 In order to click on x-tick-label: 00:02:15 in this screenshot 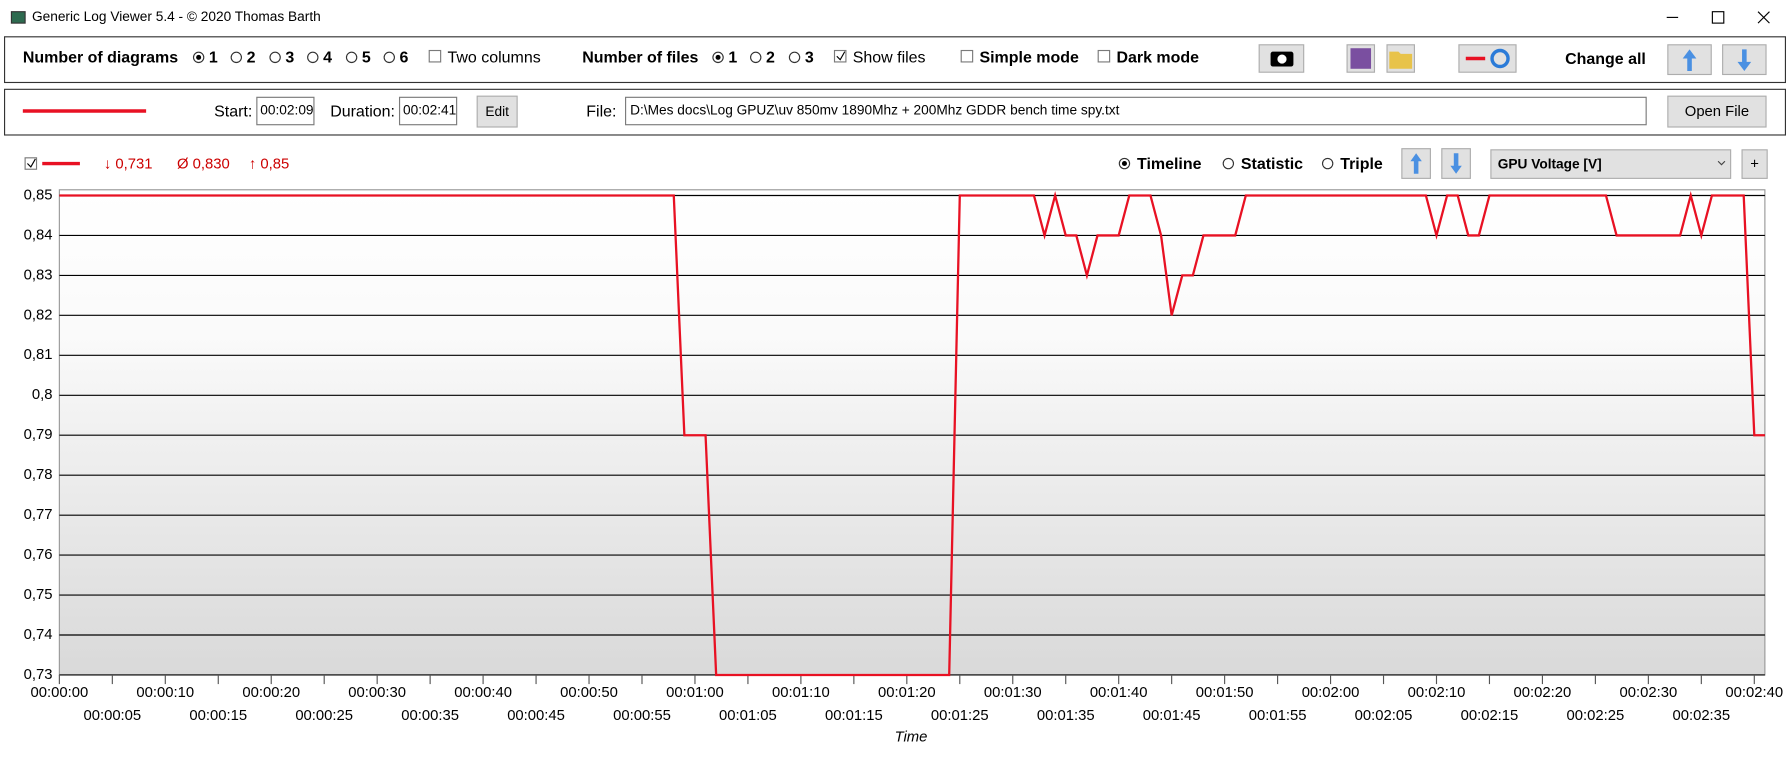, I will do `click(1490, 716)`.